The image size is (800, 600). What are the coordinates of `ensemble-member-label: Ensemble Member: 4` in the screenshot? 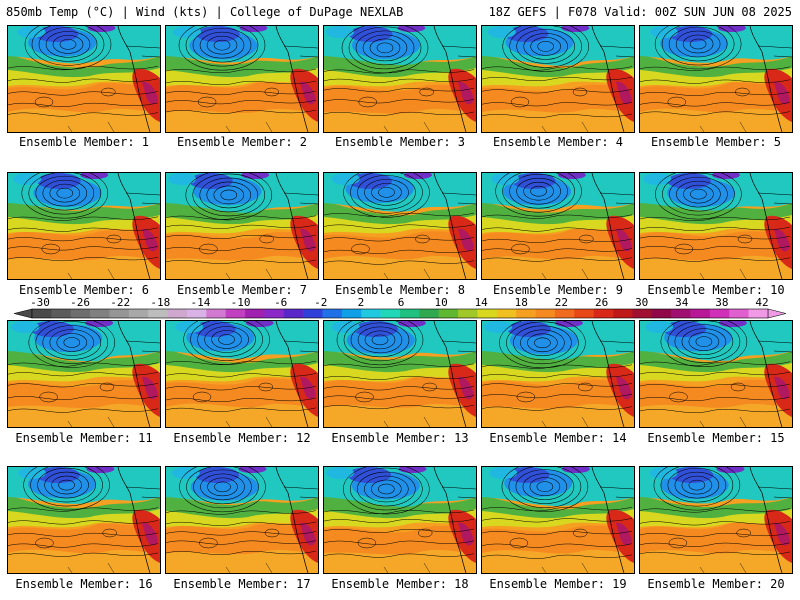 It's located at (558, 142).